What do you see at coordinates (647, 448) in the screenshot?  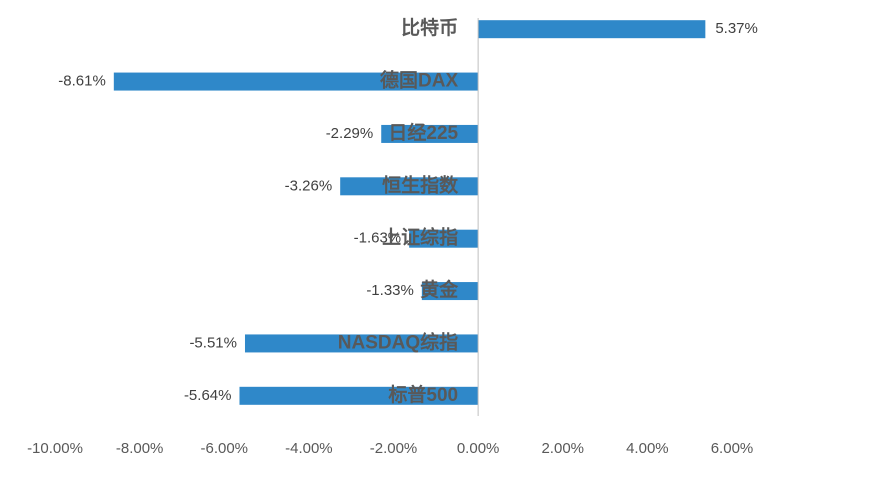 I see `x-tick-label: 4.00%` at bounding box center [647, 448].